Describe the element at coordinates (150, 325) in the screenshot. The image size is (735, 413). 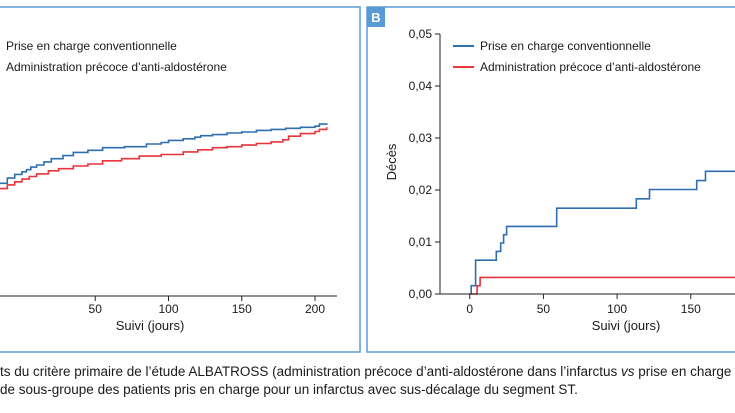
I see `panel-a-x-axis-label: Suivi (jours)` at that location.